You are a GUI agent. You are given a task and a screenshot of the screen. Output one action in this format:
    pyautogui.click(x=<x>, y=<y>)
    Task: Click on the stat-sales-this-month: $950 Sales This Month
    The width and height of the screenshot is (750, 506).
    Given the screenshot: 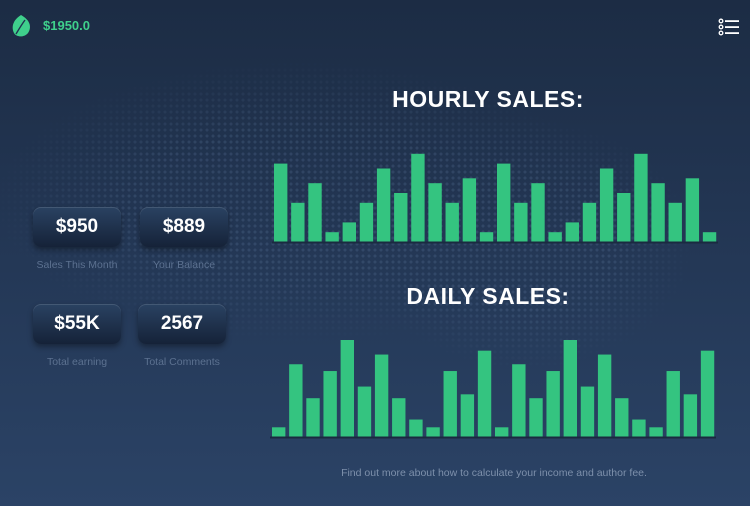 What is the action you would take?
    pyautogui.click(x=77, y=239)
    